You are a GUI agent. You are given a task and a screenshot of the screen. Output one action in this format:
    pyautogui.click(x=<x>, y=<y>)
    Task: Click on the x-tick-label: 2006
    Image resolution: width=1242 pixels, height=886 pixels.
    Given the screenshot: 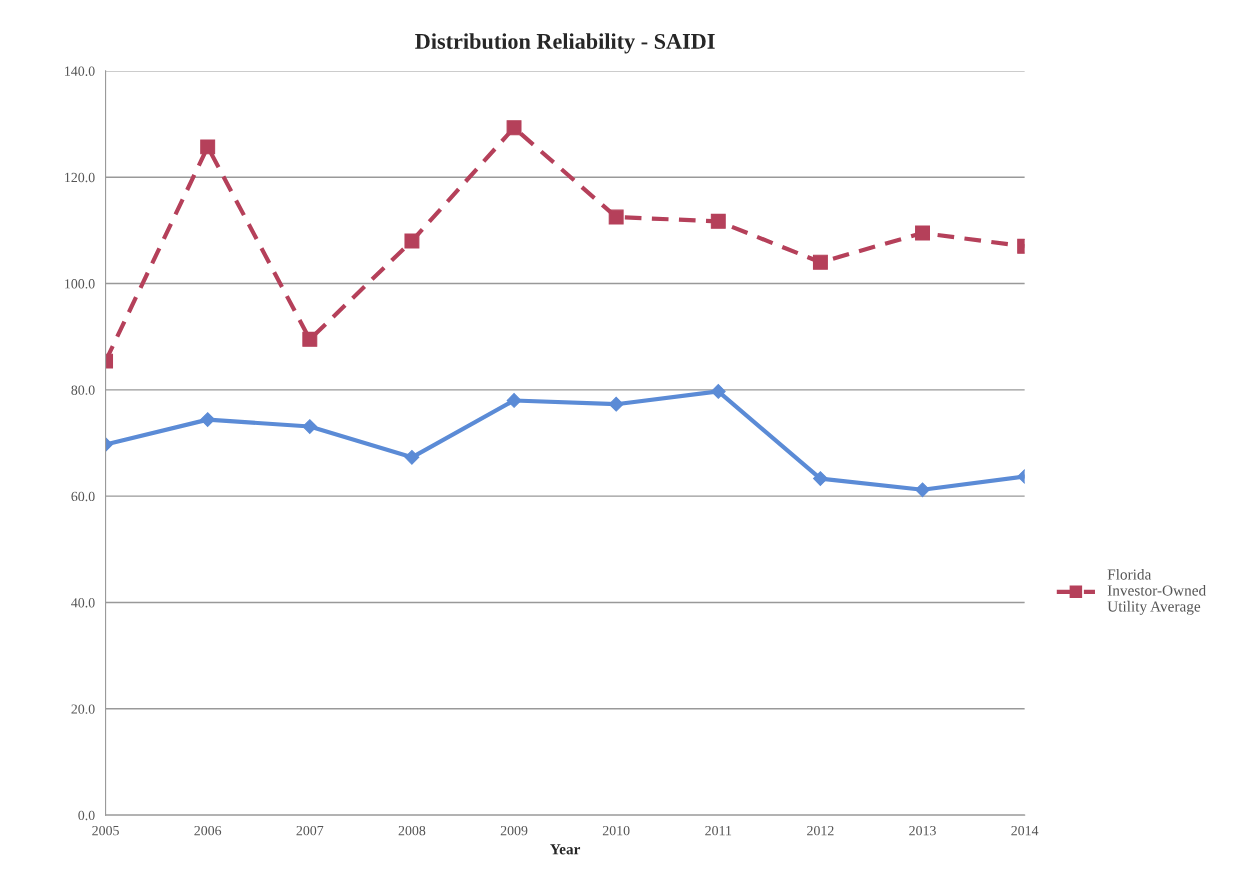 What is the action you would take?
    pyautogui.click(x=208, y=830)
    